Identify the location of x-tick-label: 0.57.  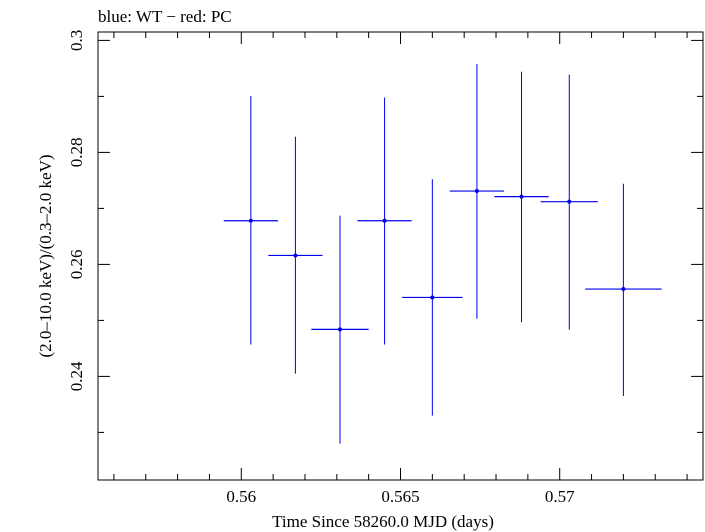
(560, 496).